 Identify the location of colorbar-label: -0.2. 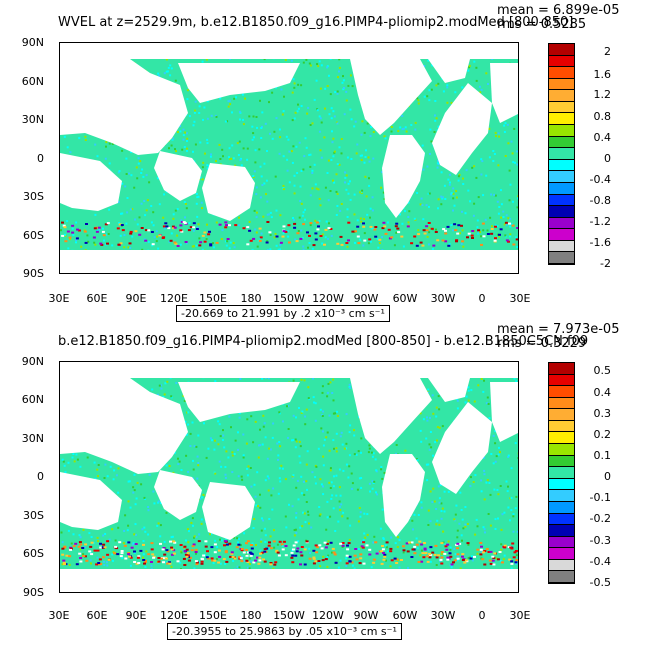
(600, 518).